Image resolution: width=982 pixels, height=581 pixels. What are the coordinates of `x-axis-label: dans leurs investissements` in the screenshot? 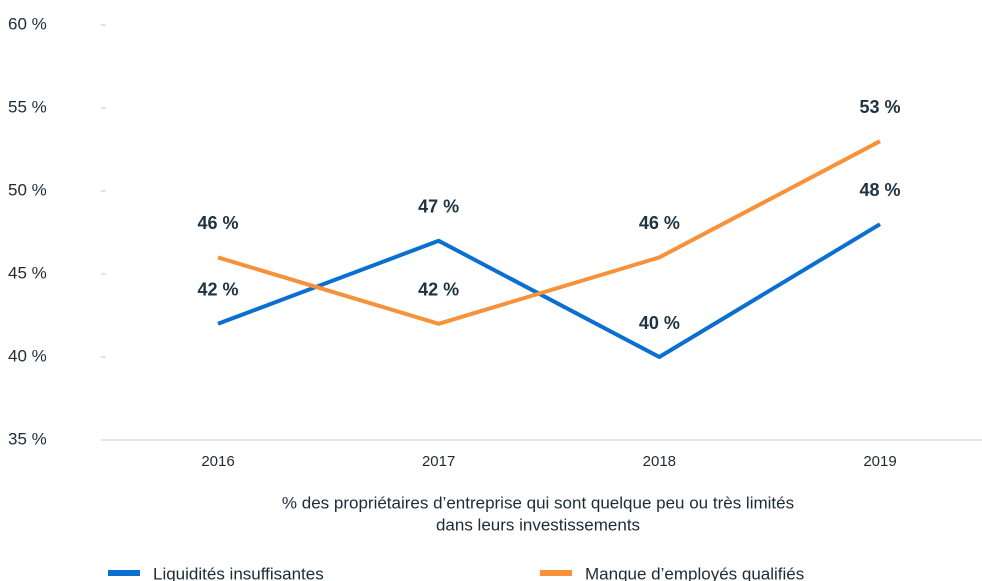 It's located at (538, 524).